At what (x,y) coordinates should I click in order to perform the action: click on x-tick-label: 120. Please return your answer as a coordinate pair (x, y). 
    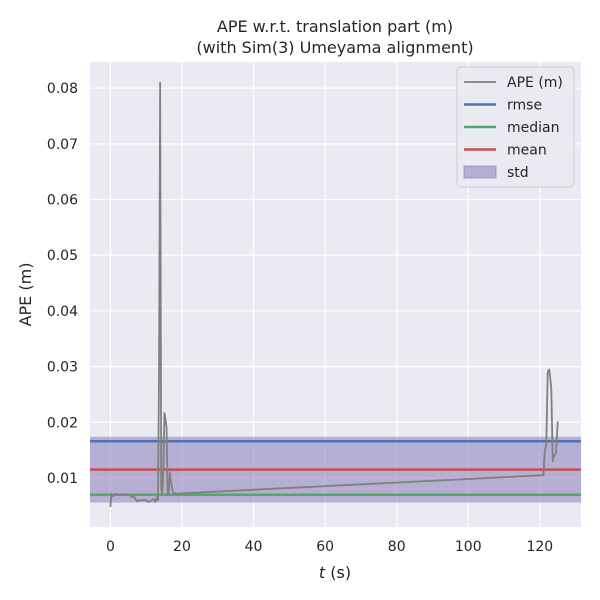
    Looking at the image, I should click on (539, 547).